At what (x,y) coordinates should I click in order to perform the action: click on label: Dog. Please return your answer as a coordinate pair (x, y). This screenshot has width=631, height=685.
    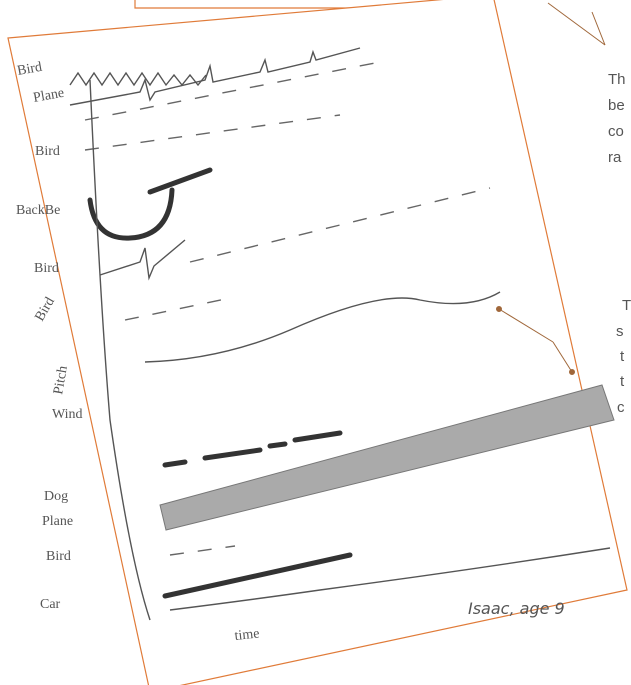
    Looking at the image, I should click on (56, 496).